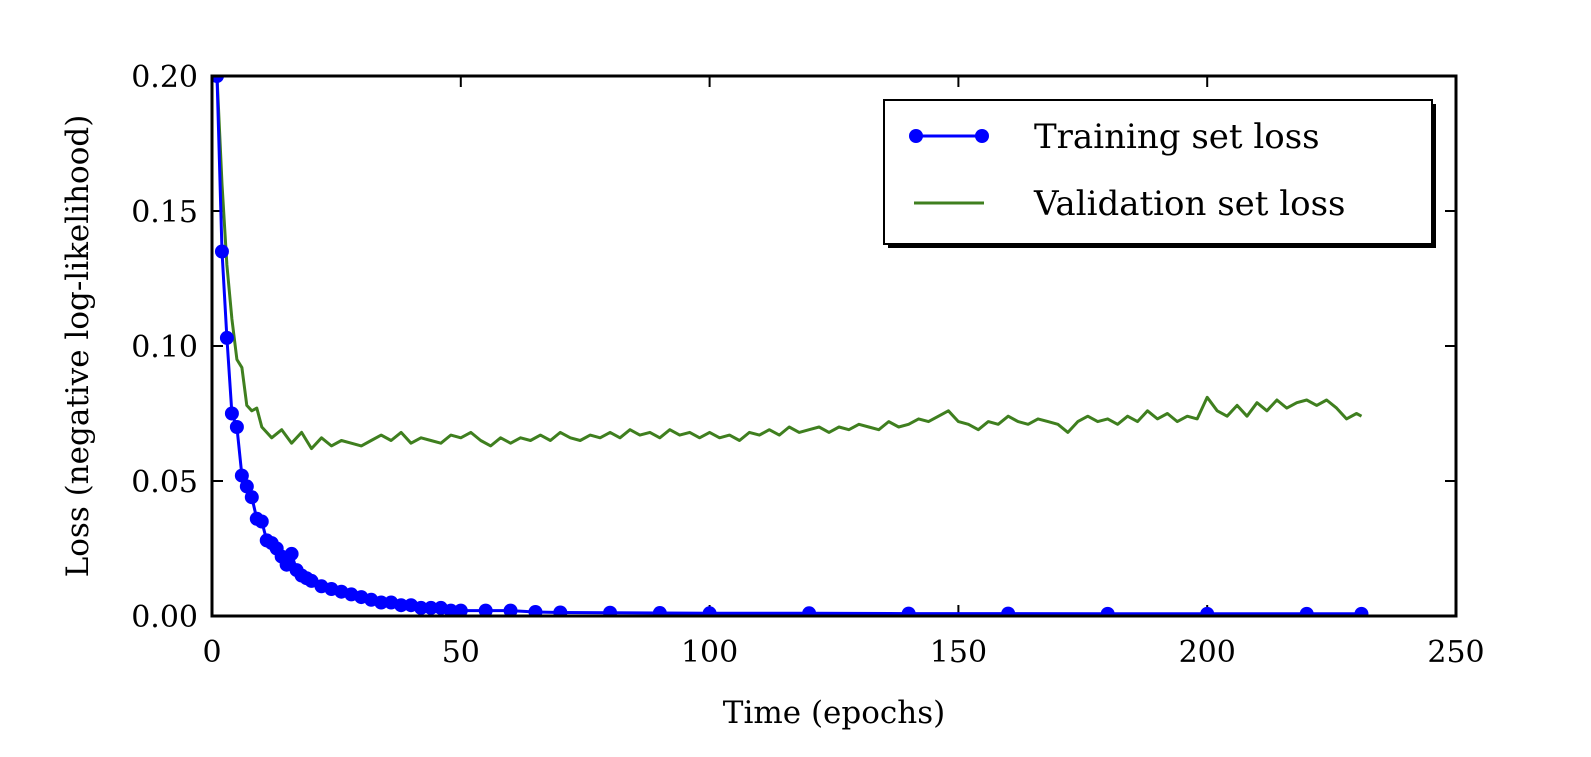 Image resolution: width=1591 pixels, height=757 pixels. I want to click on y-axis-label: Loss (negative log-likelihood), so click(78, 346).